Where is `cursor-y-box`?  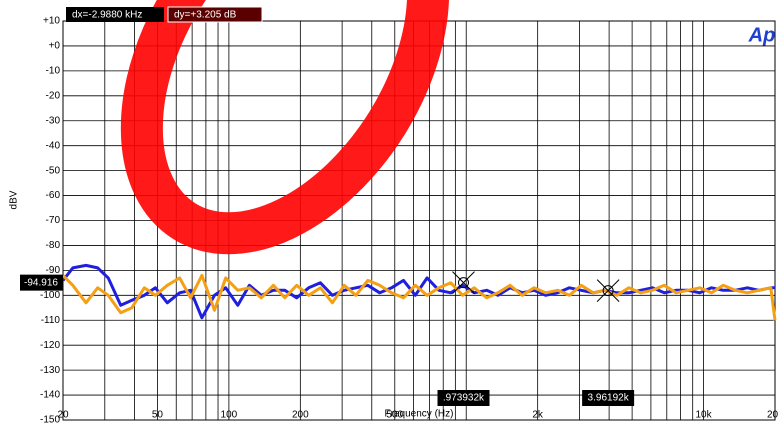
cursor-y-box is located at coordinates (41, 282).